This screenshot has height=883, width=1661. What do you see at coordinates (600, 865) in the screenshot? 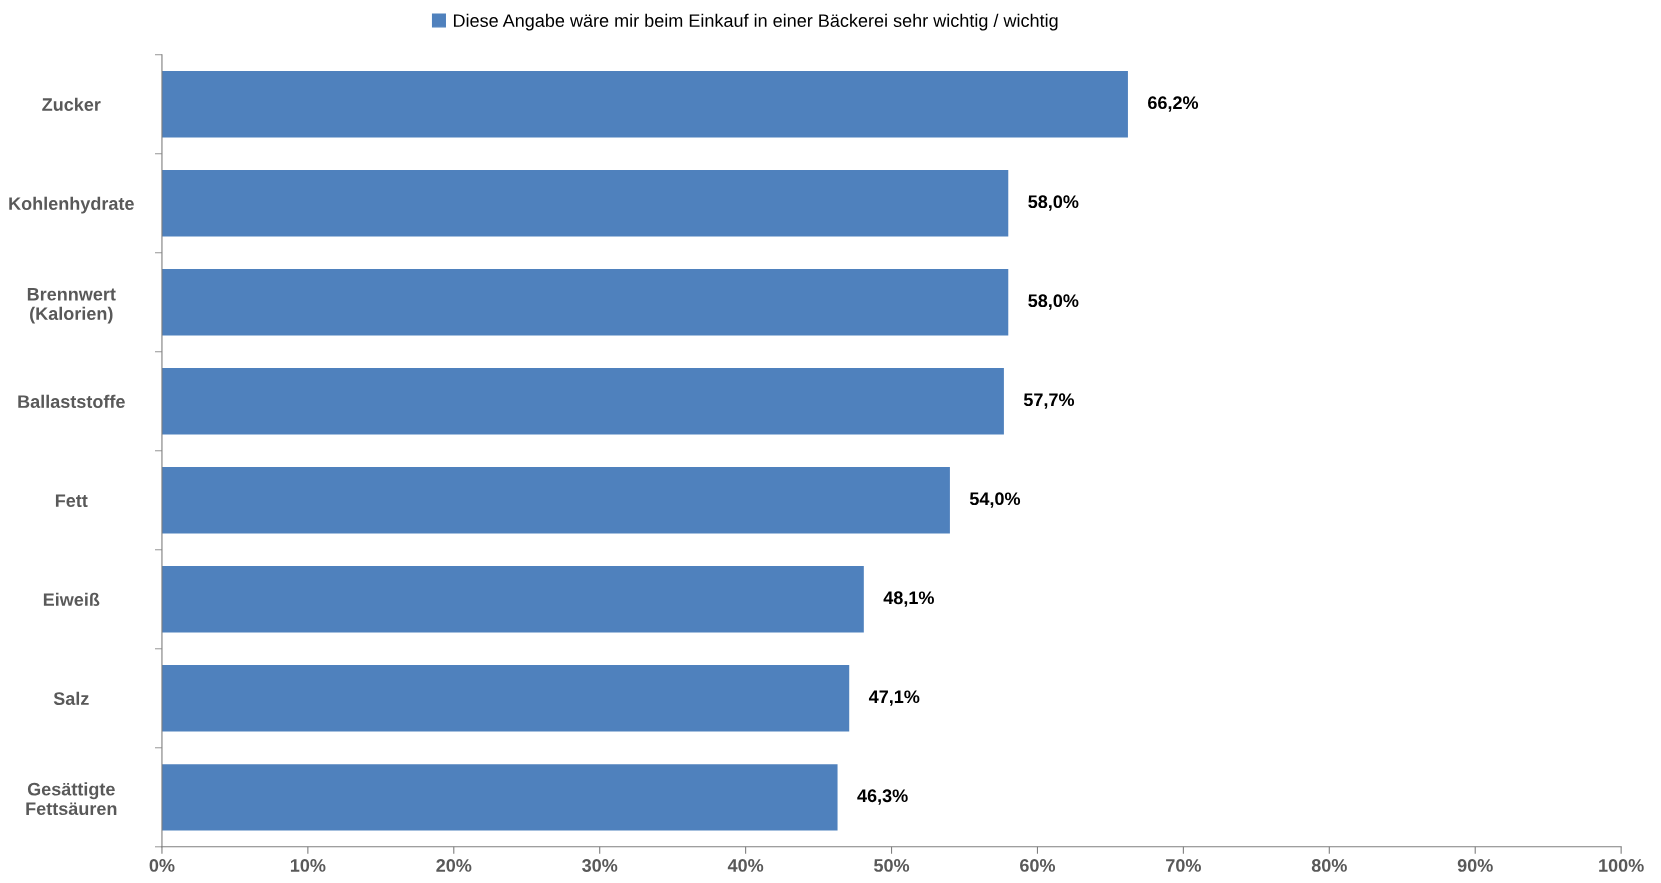
I see `x-tick-label: 30%` at bounding box center [600, 865].